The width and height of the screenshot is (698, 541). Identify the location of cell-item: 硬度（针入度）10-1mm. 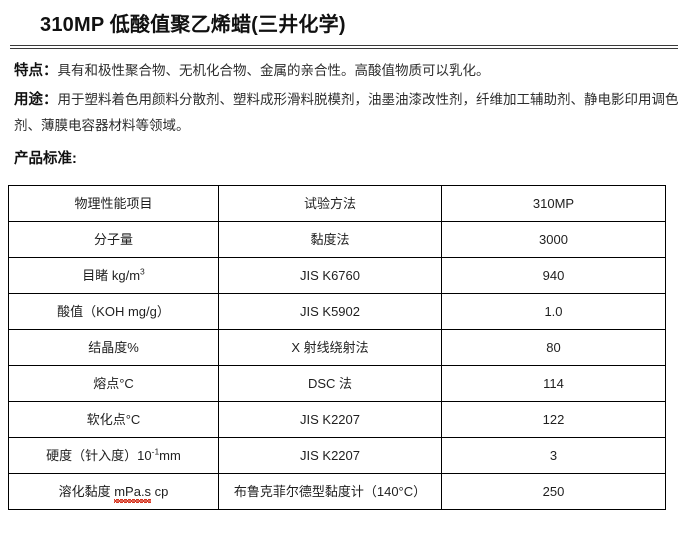
(113, 455).